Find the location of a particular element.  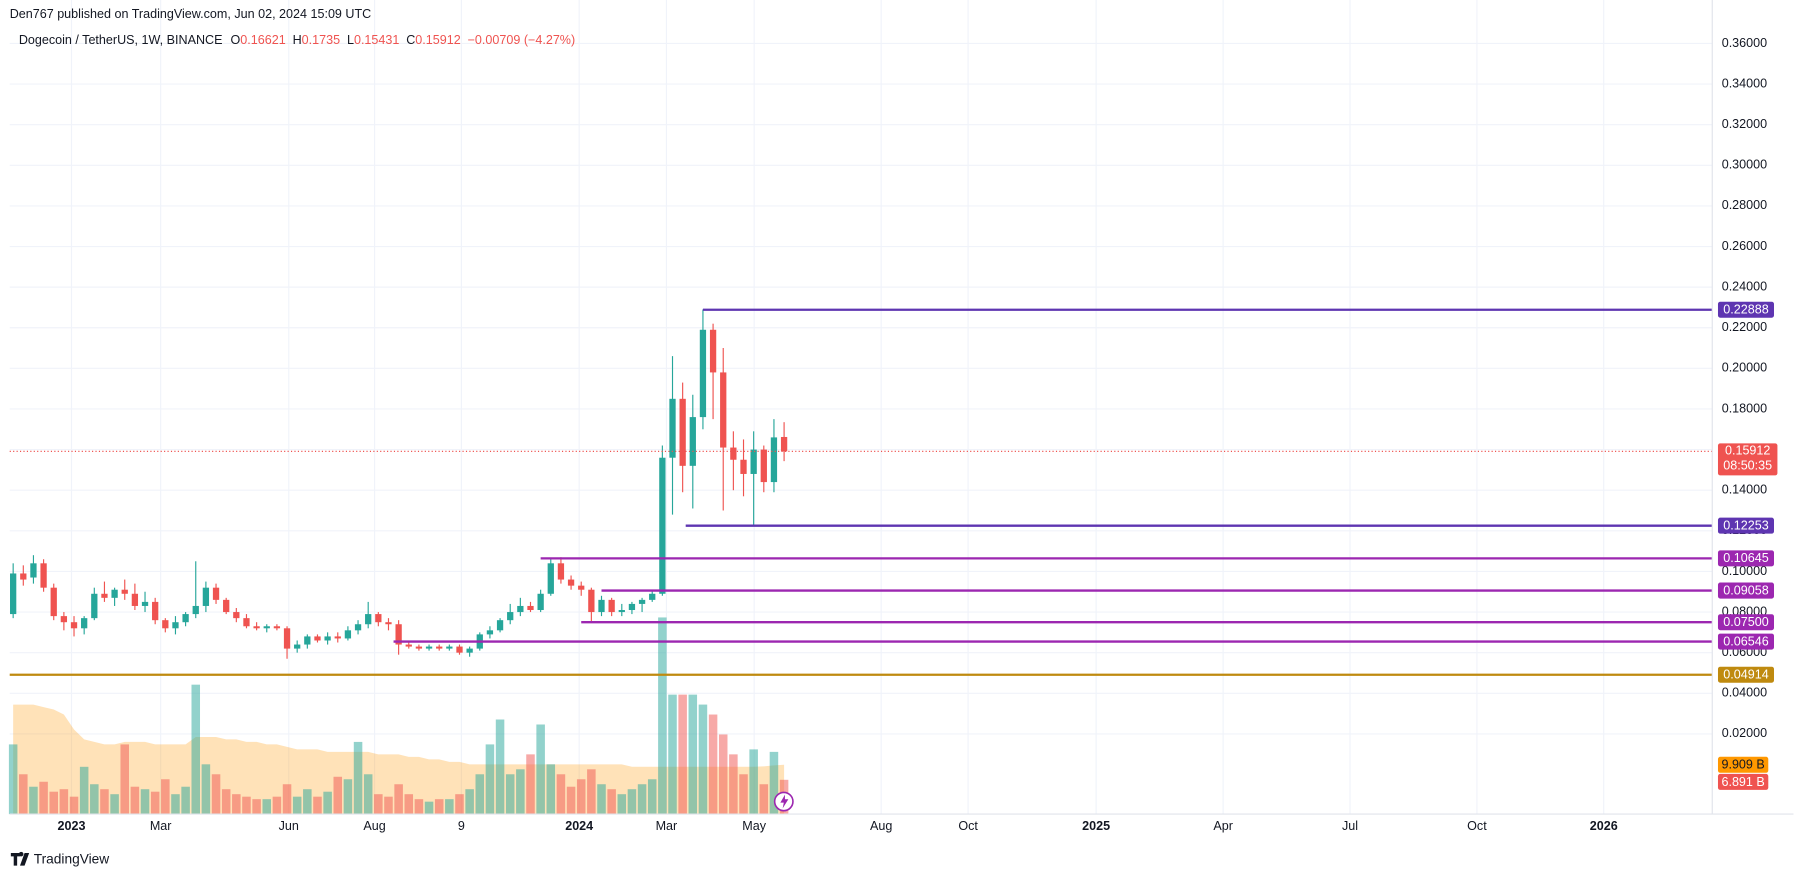

x-tick-label: 9 is located at coordinates (461, 826).